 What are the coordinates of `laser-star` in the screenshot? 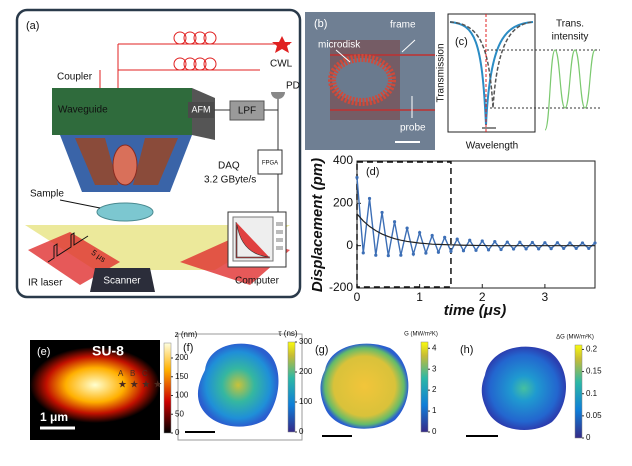 It's located at (282, 44).